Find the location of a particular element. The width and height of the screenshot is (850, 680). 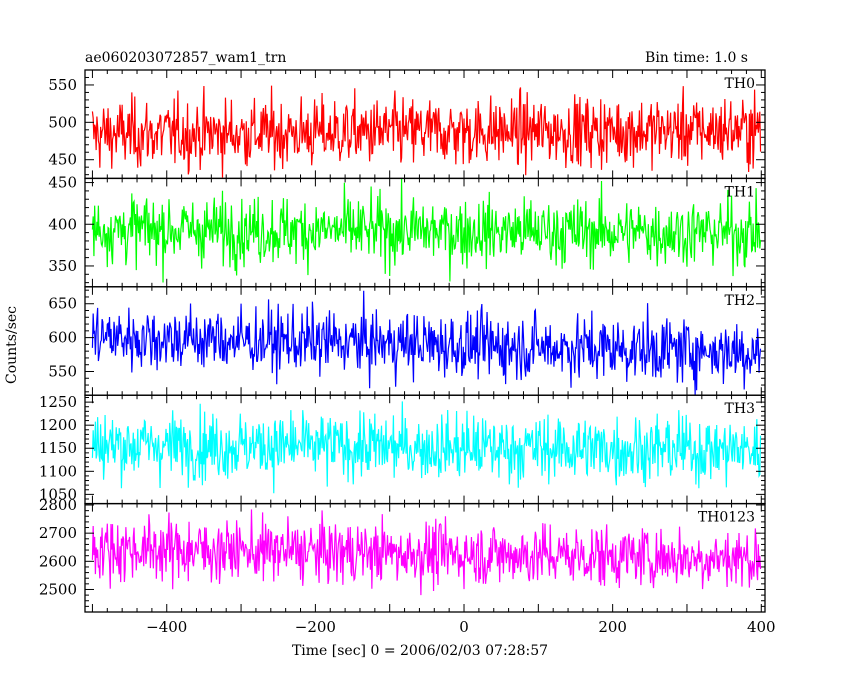

panel-th2: 550 600 650 TH2 is located at coordinates (407, 341).